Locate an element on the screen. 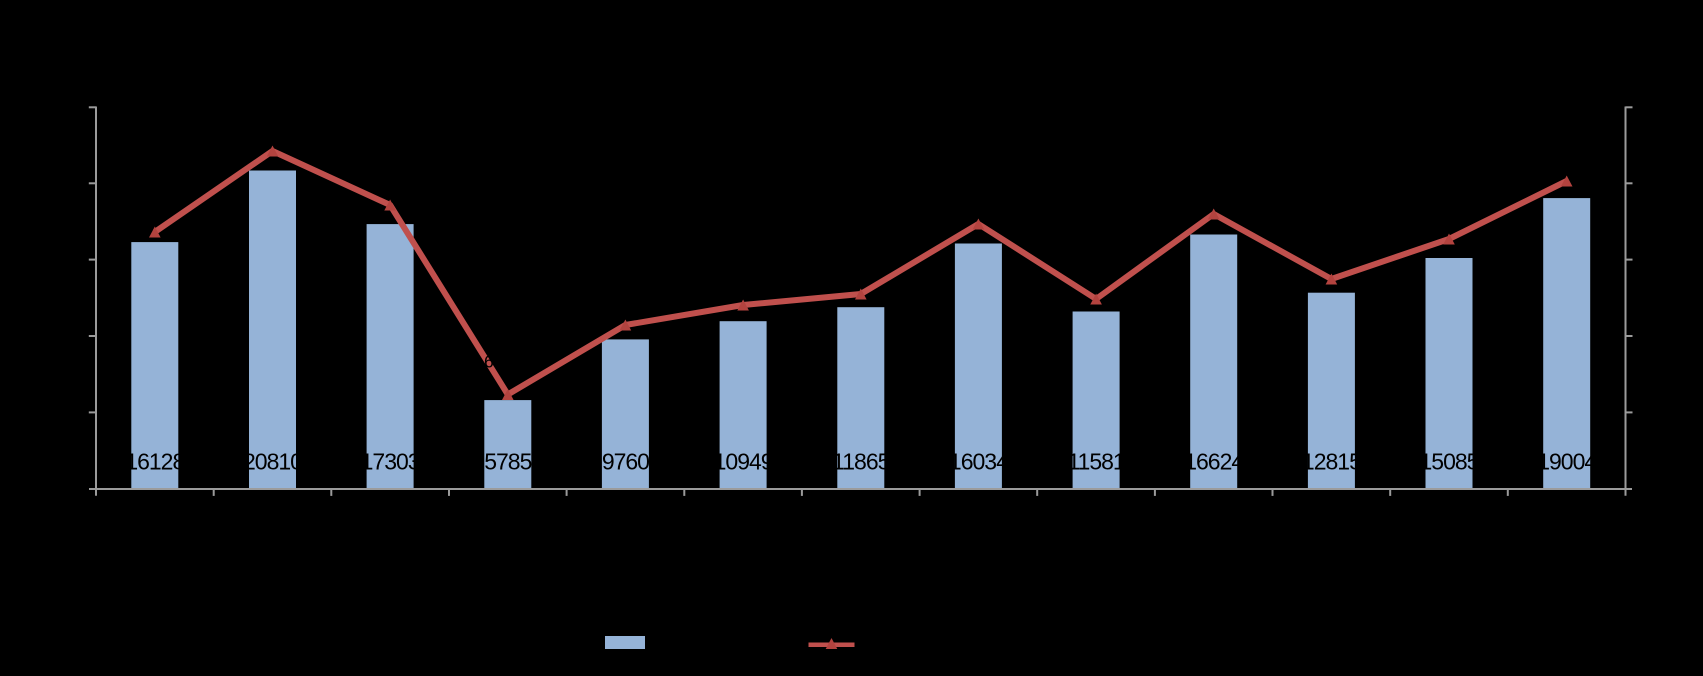  svg-text: 16034 is located at coordinates (979, 462).